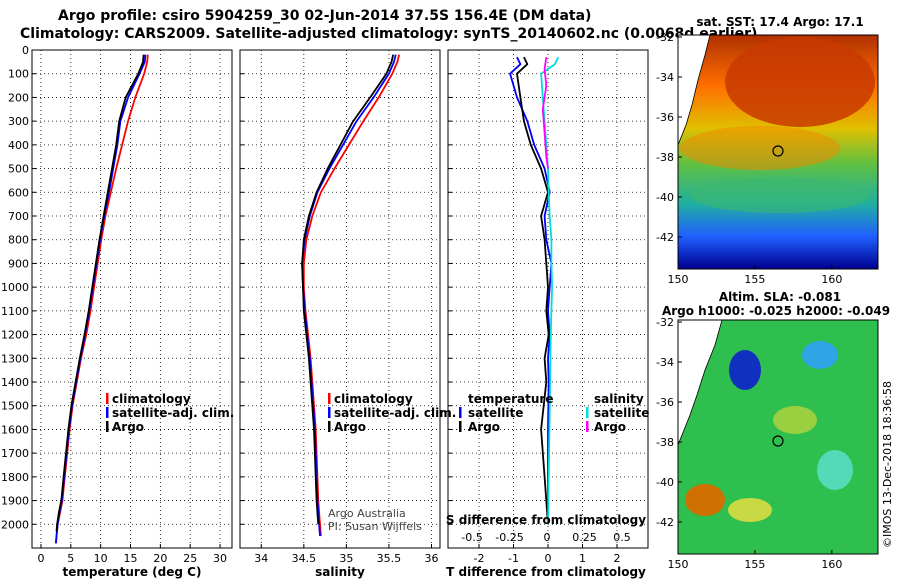  Describe the element at coordinates (582, 558) in the screenshot. I see `x-tick-label: 1` at that location.